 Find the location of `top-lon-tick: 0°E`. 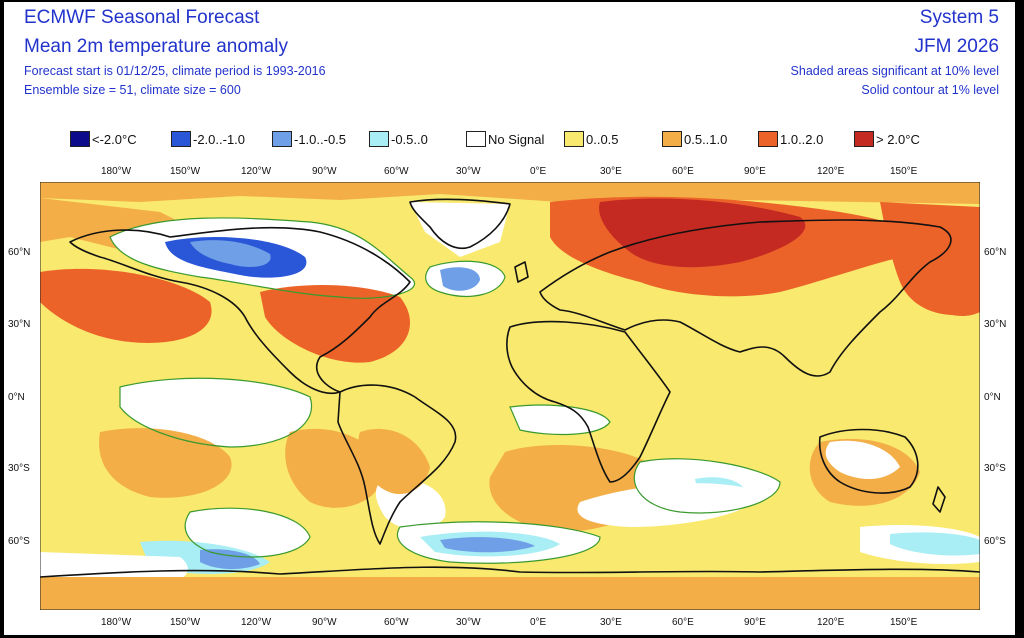

top-lon-tick: 0°E is located at coordinates (538, 171).